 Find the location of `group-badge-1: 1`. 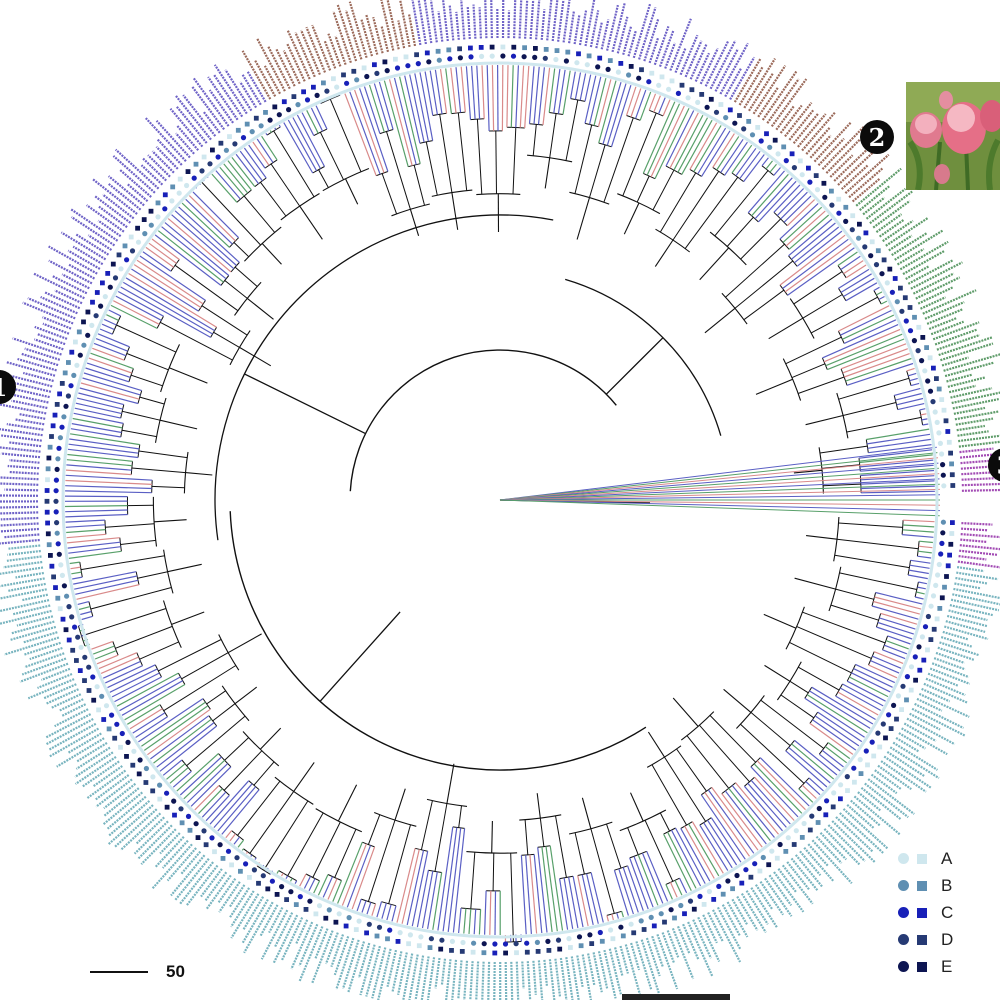

group-badge-1: 1 is located at coordinates (8, 387).